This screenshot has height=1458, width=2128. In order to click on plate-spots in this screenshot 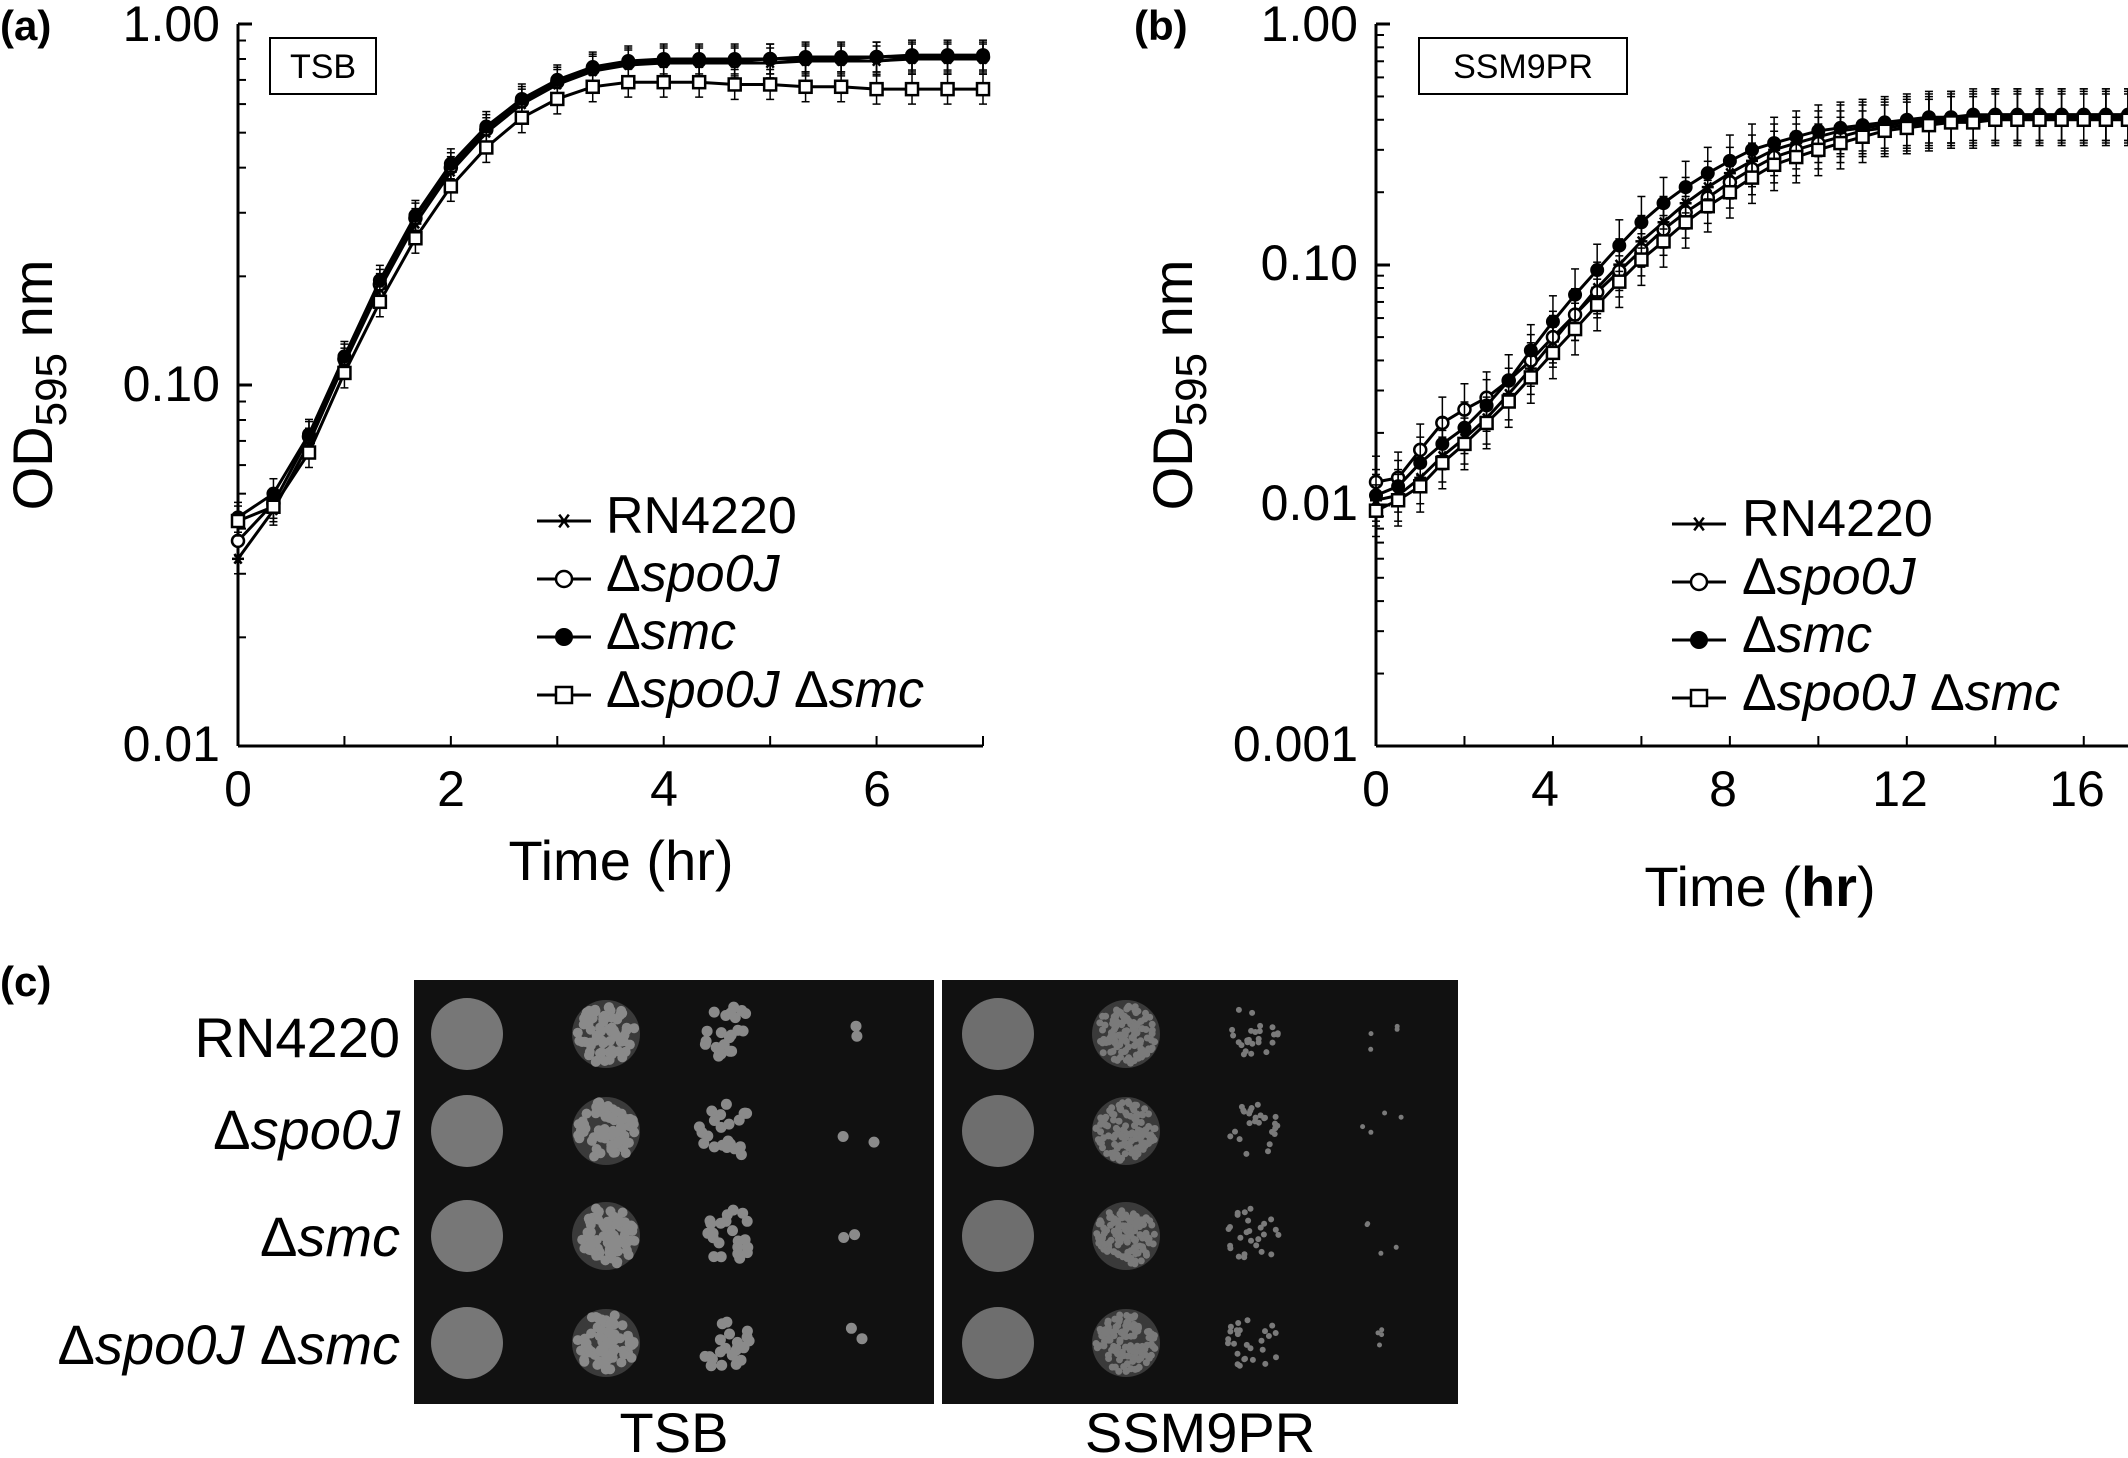, I will do `click(917, 1188)`.